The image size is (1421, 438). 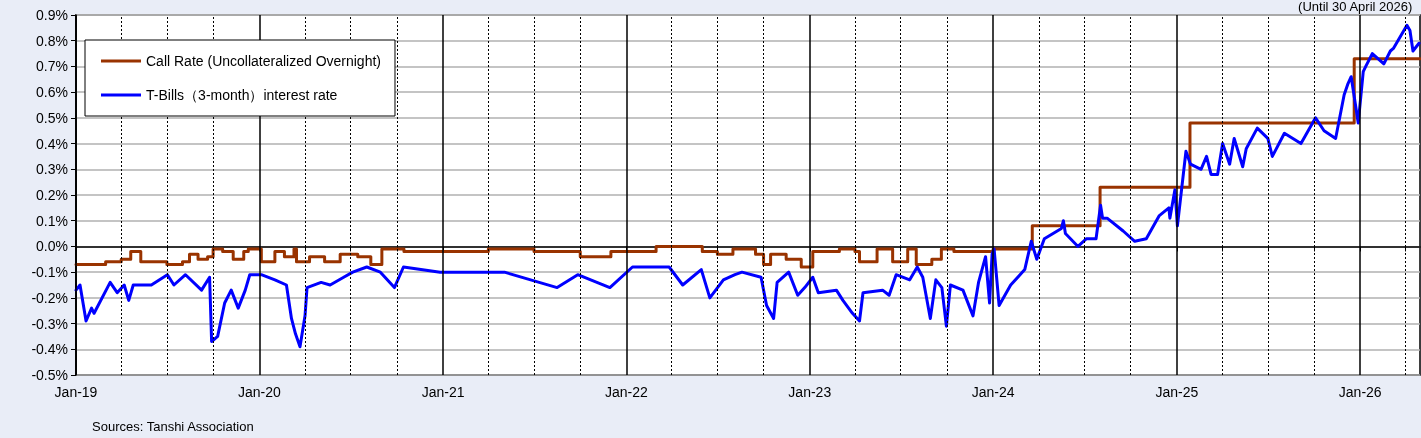 I want to click on x-tick-label: Jan-20, so click(x=259, y=392).